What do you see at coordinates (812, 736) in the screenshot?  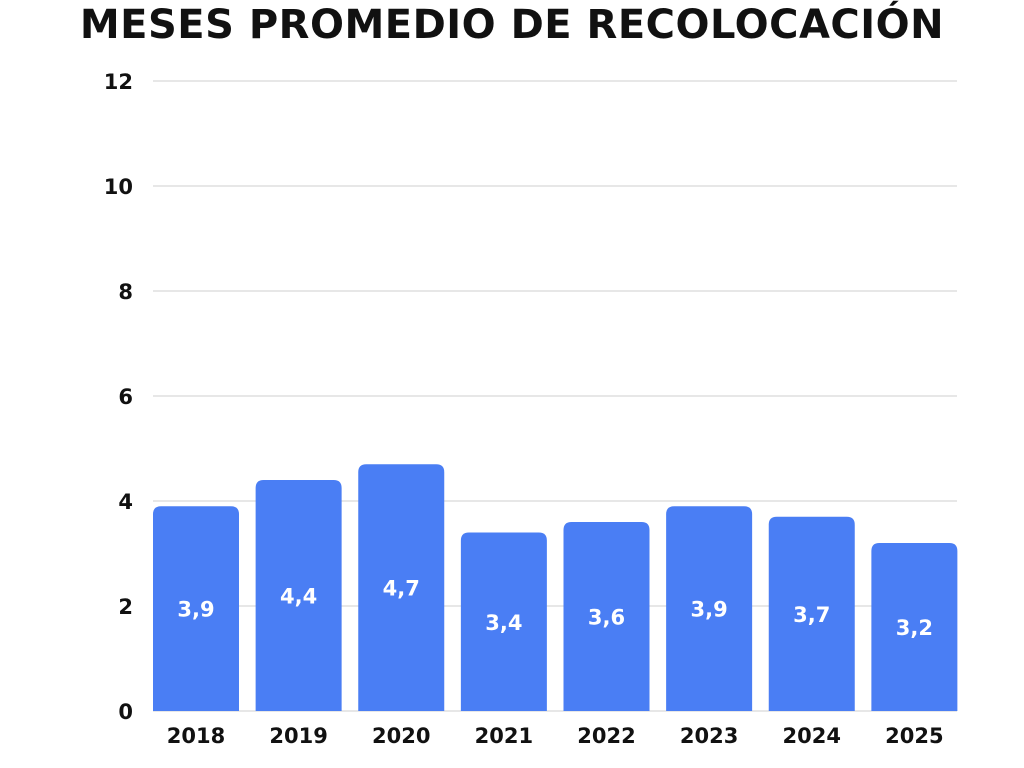 I see `x-tick-label: 2024` at bounding box center [812, 736].